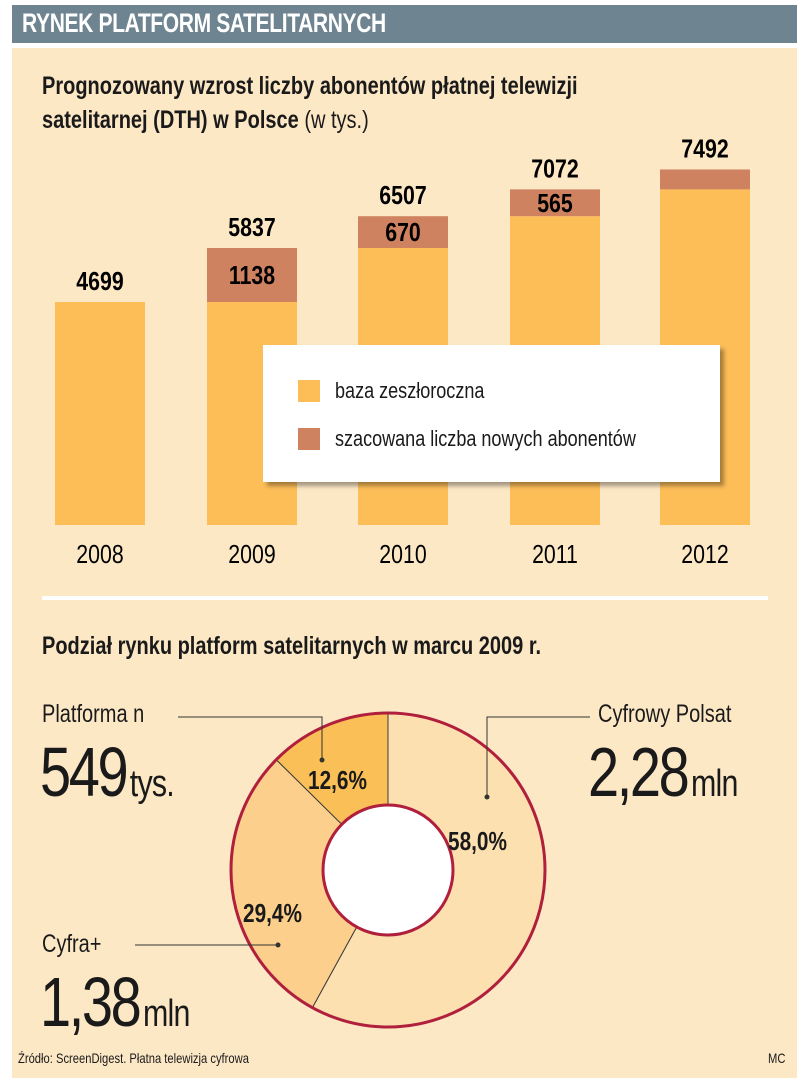 The width and height of the screenshot is (805, 1085). What do you see at coordinates (250, 738) in the screenshot?
I see `leader-platforma` at bounding box center [250, 738].